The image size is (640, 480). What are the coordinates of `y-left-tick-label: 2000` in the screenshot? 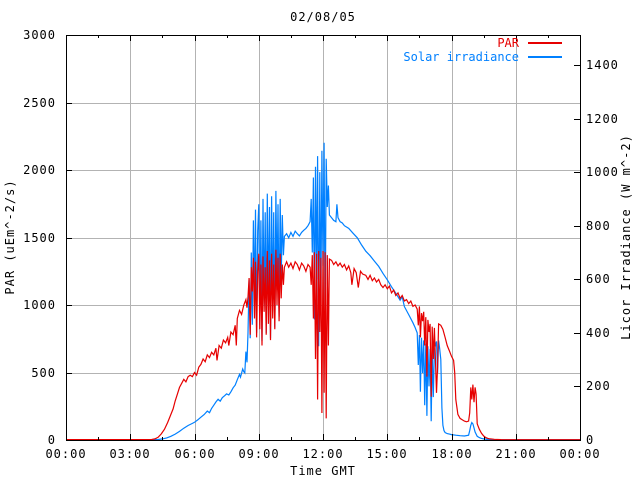 It's located at (39, 170).